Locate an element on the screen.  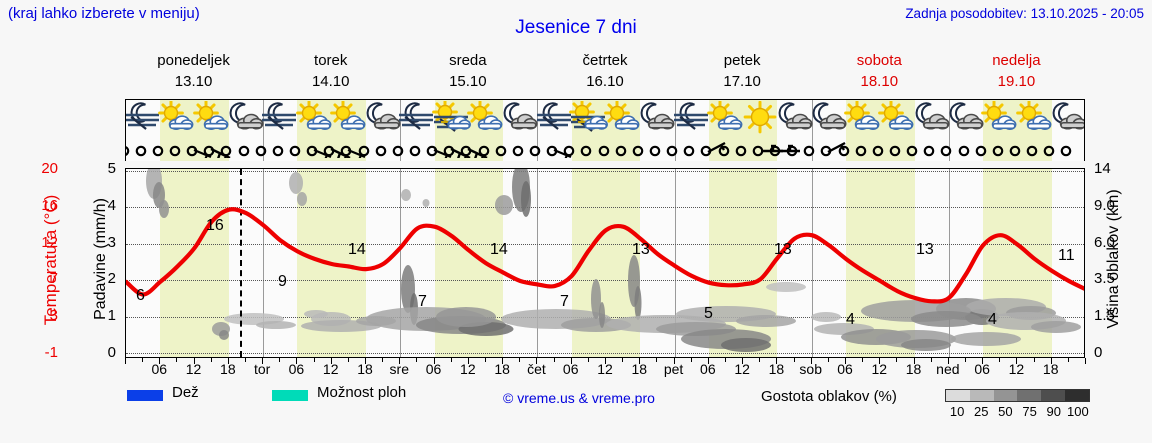
day-name: nedelja is located at coordinates (1016, 60).